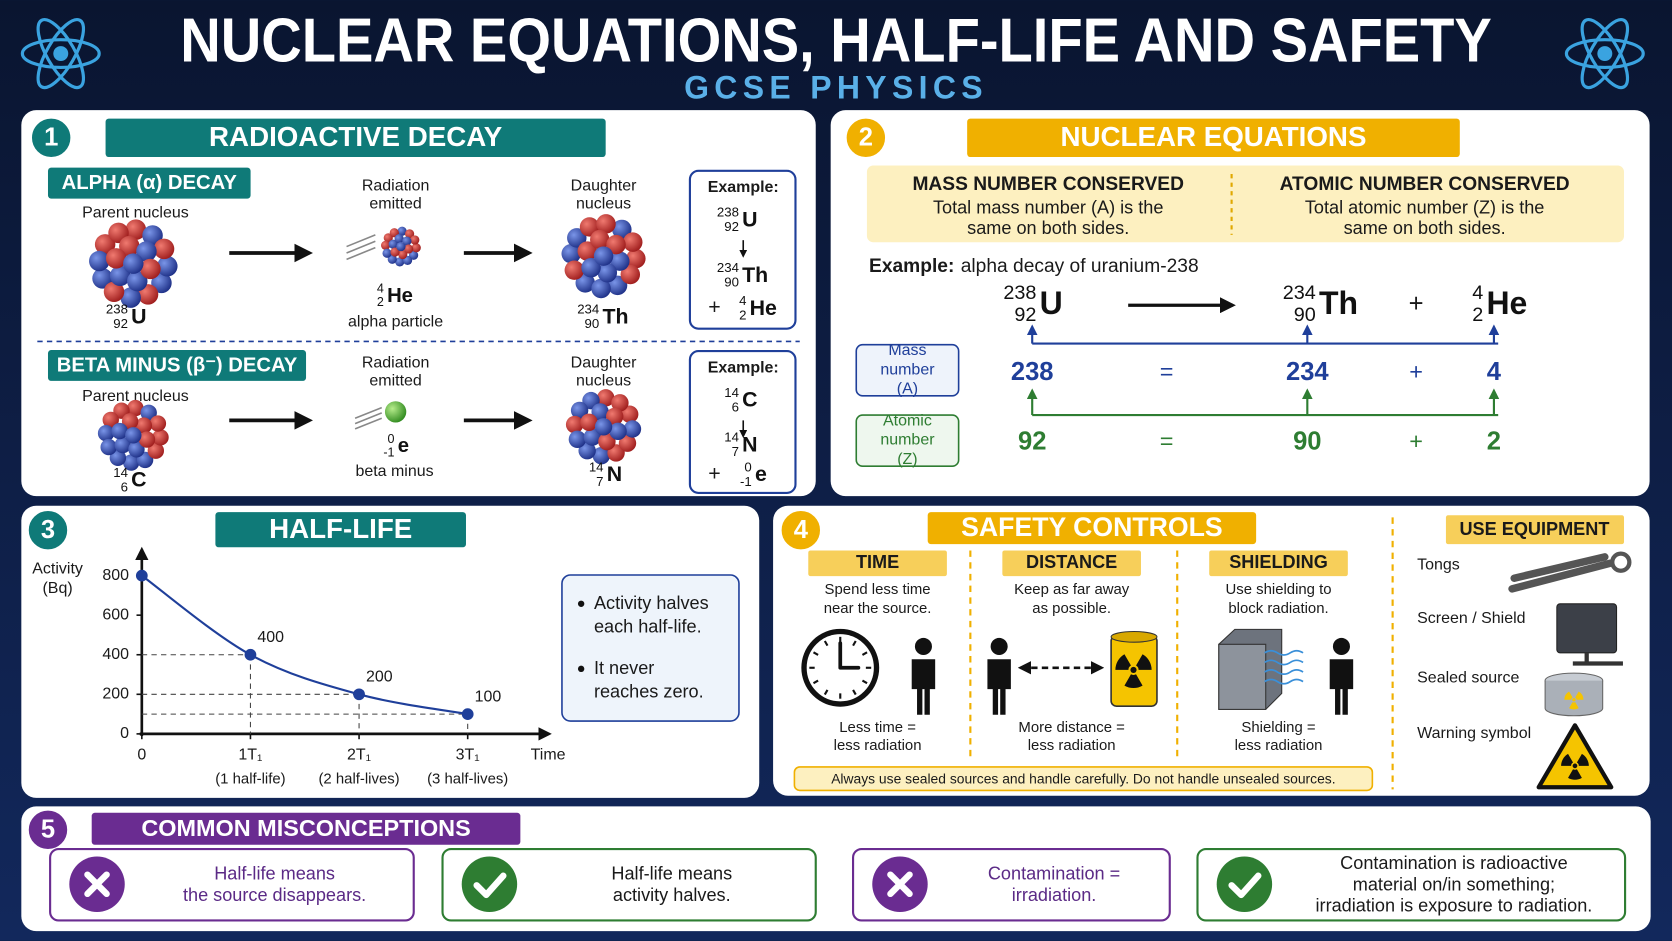 The width and height of the screenshot is (1672, 941). What do you see at coordinates (135, 213) in the screenshot?
I see `label: Parent nucleus` at bounding box center [135, 213].